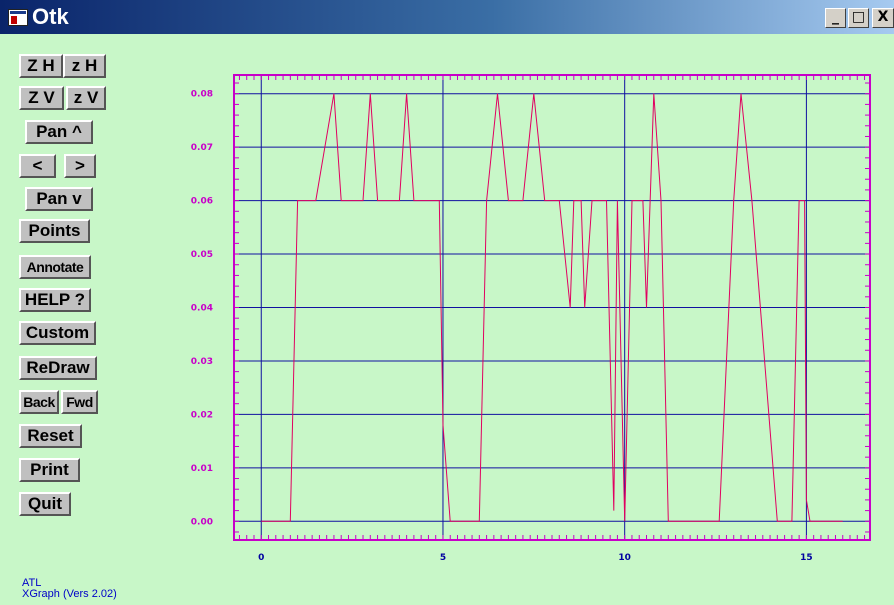  What do you see at coordinates (58, 368) in the screenshot?
I see `redraw-button: ReDraw` at bounding box center [58, 368].